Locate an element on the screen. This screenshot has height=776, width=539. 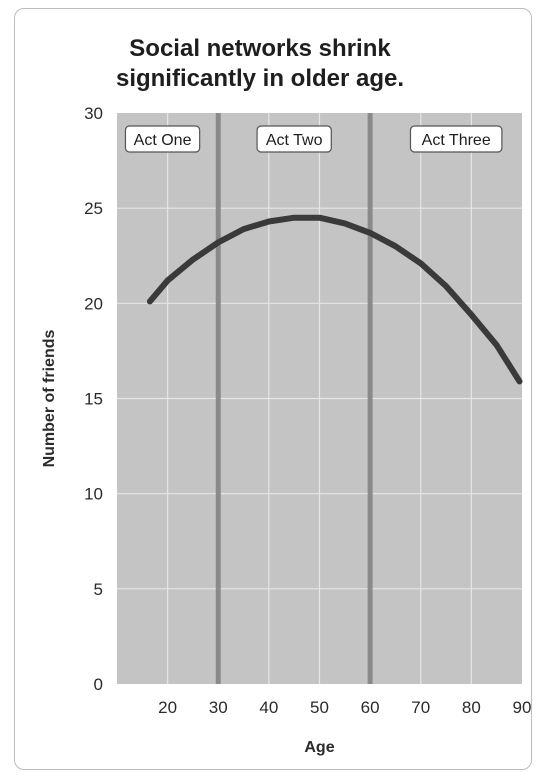
y-tick-label: 20 is located at coordinates (93, 303).